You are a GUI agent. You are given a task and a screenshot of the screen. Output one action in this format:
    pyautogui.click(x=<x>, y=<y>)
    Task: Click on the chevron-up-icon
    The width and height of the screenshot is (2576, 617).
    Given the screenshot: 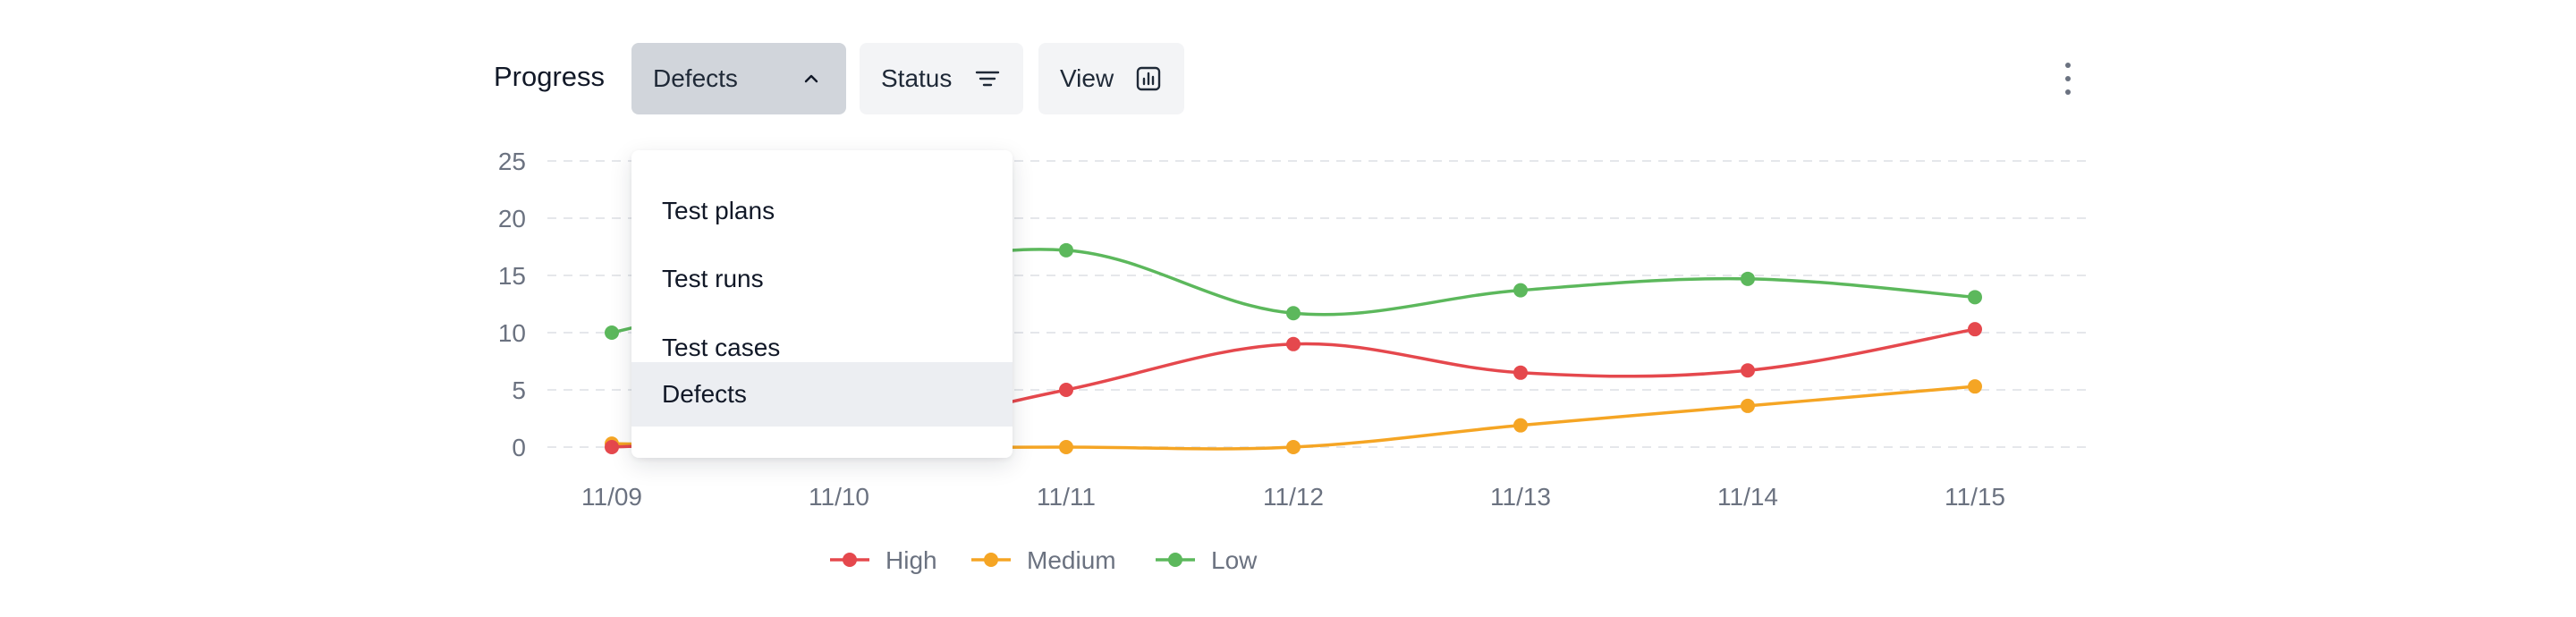 What is the action you would take?
    pyautogui.click(x=811, y=78)
    